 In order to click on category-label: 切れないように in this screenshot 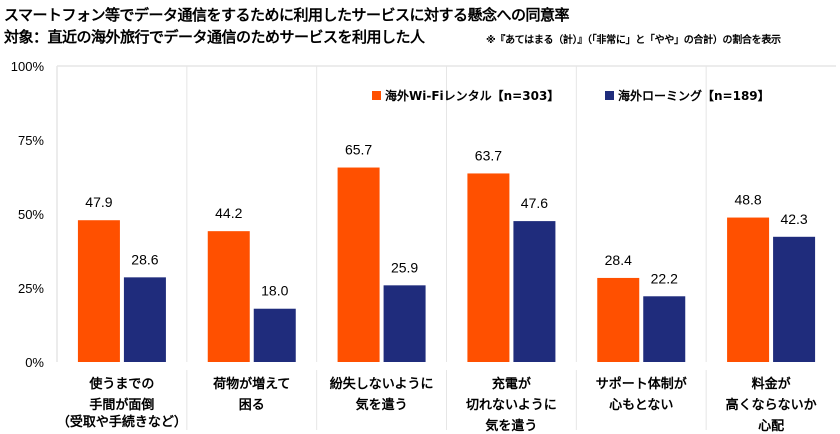, I will do `click(511, 405)`.